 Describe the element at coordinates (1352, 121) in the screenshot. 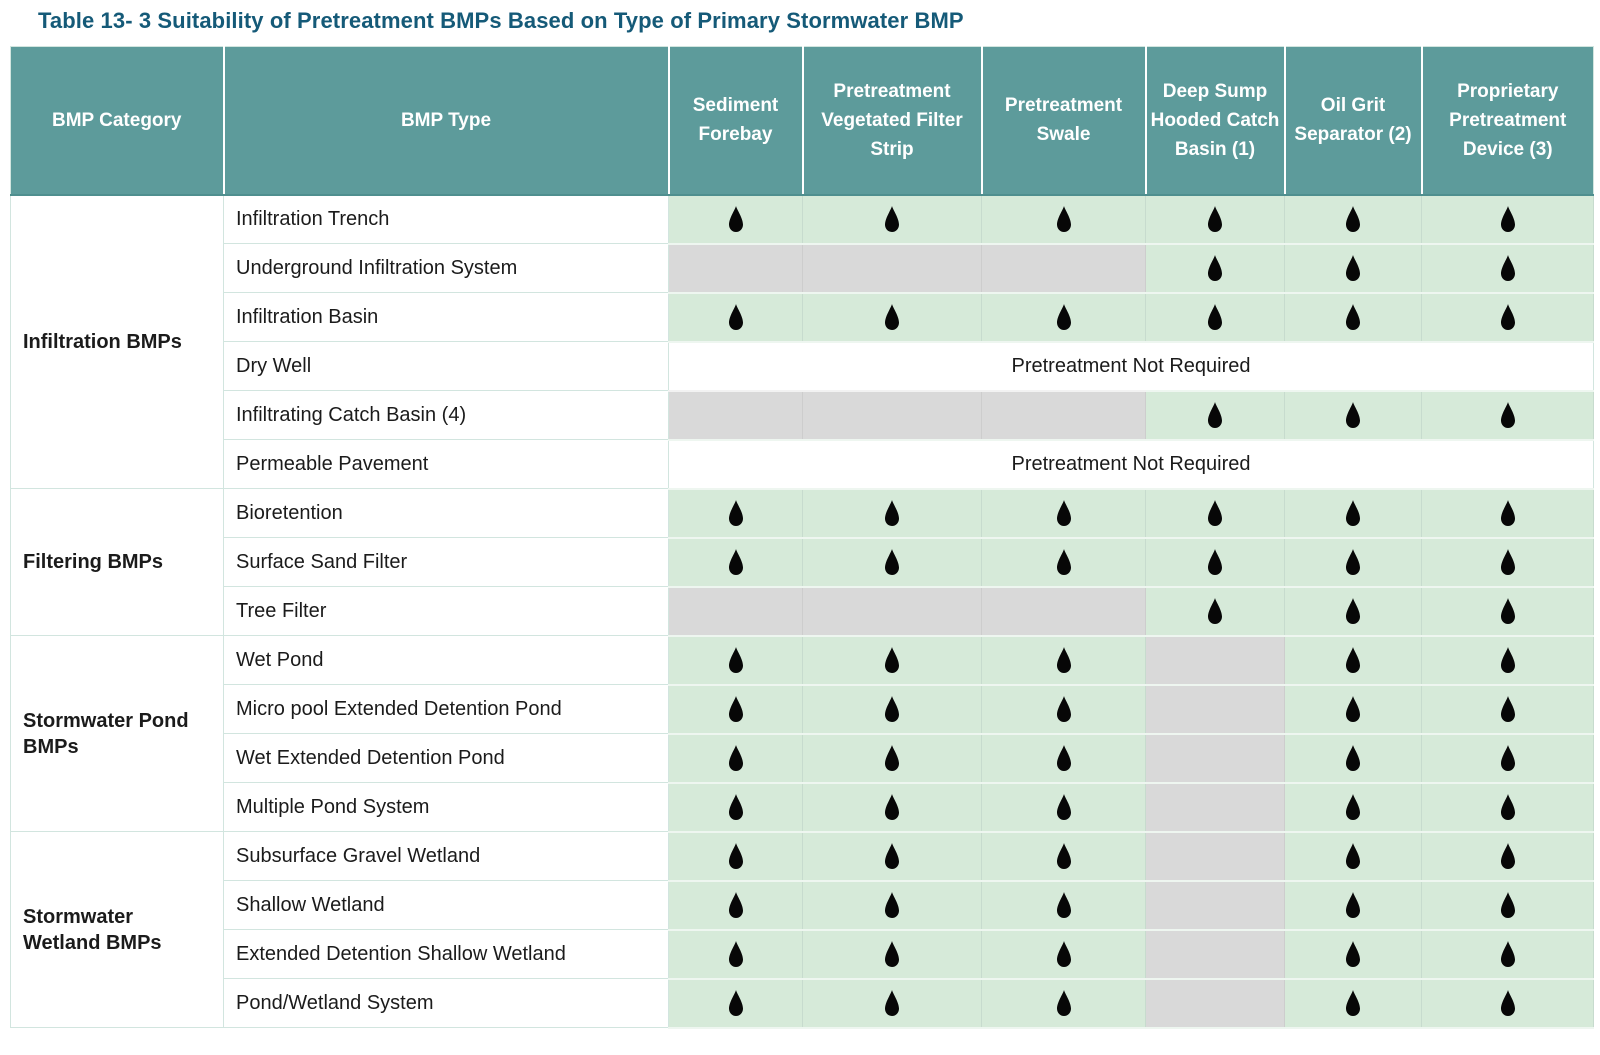

I see `header-oil-grit-separator: Oil Grit Separator (2)` at that location.